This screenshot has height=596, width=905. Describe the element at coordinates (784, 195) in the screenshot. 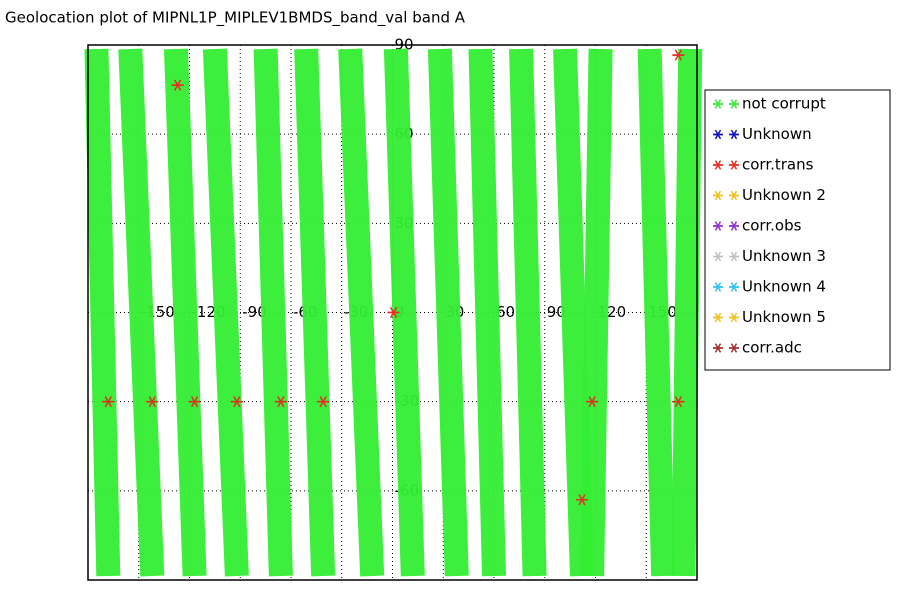

I see `legend-label: Unknown 2` at that location.